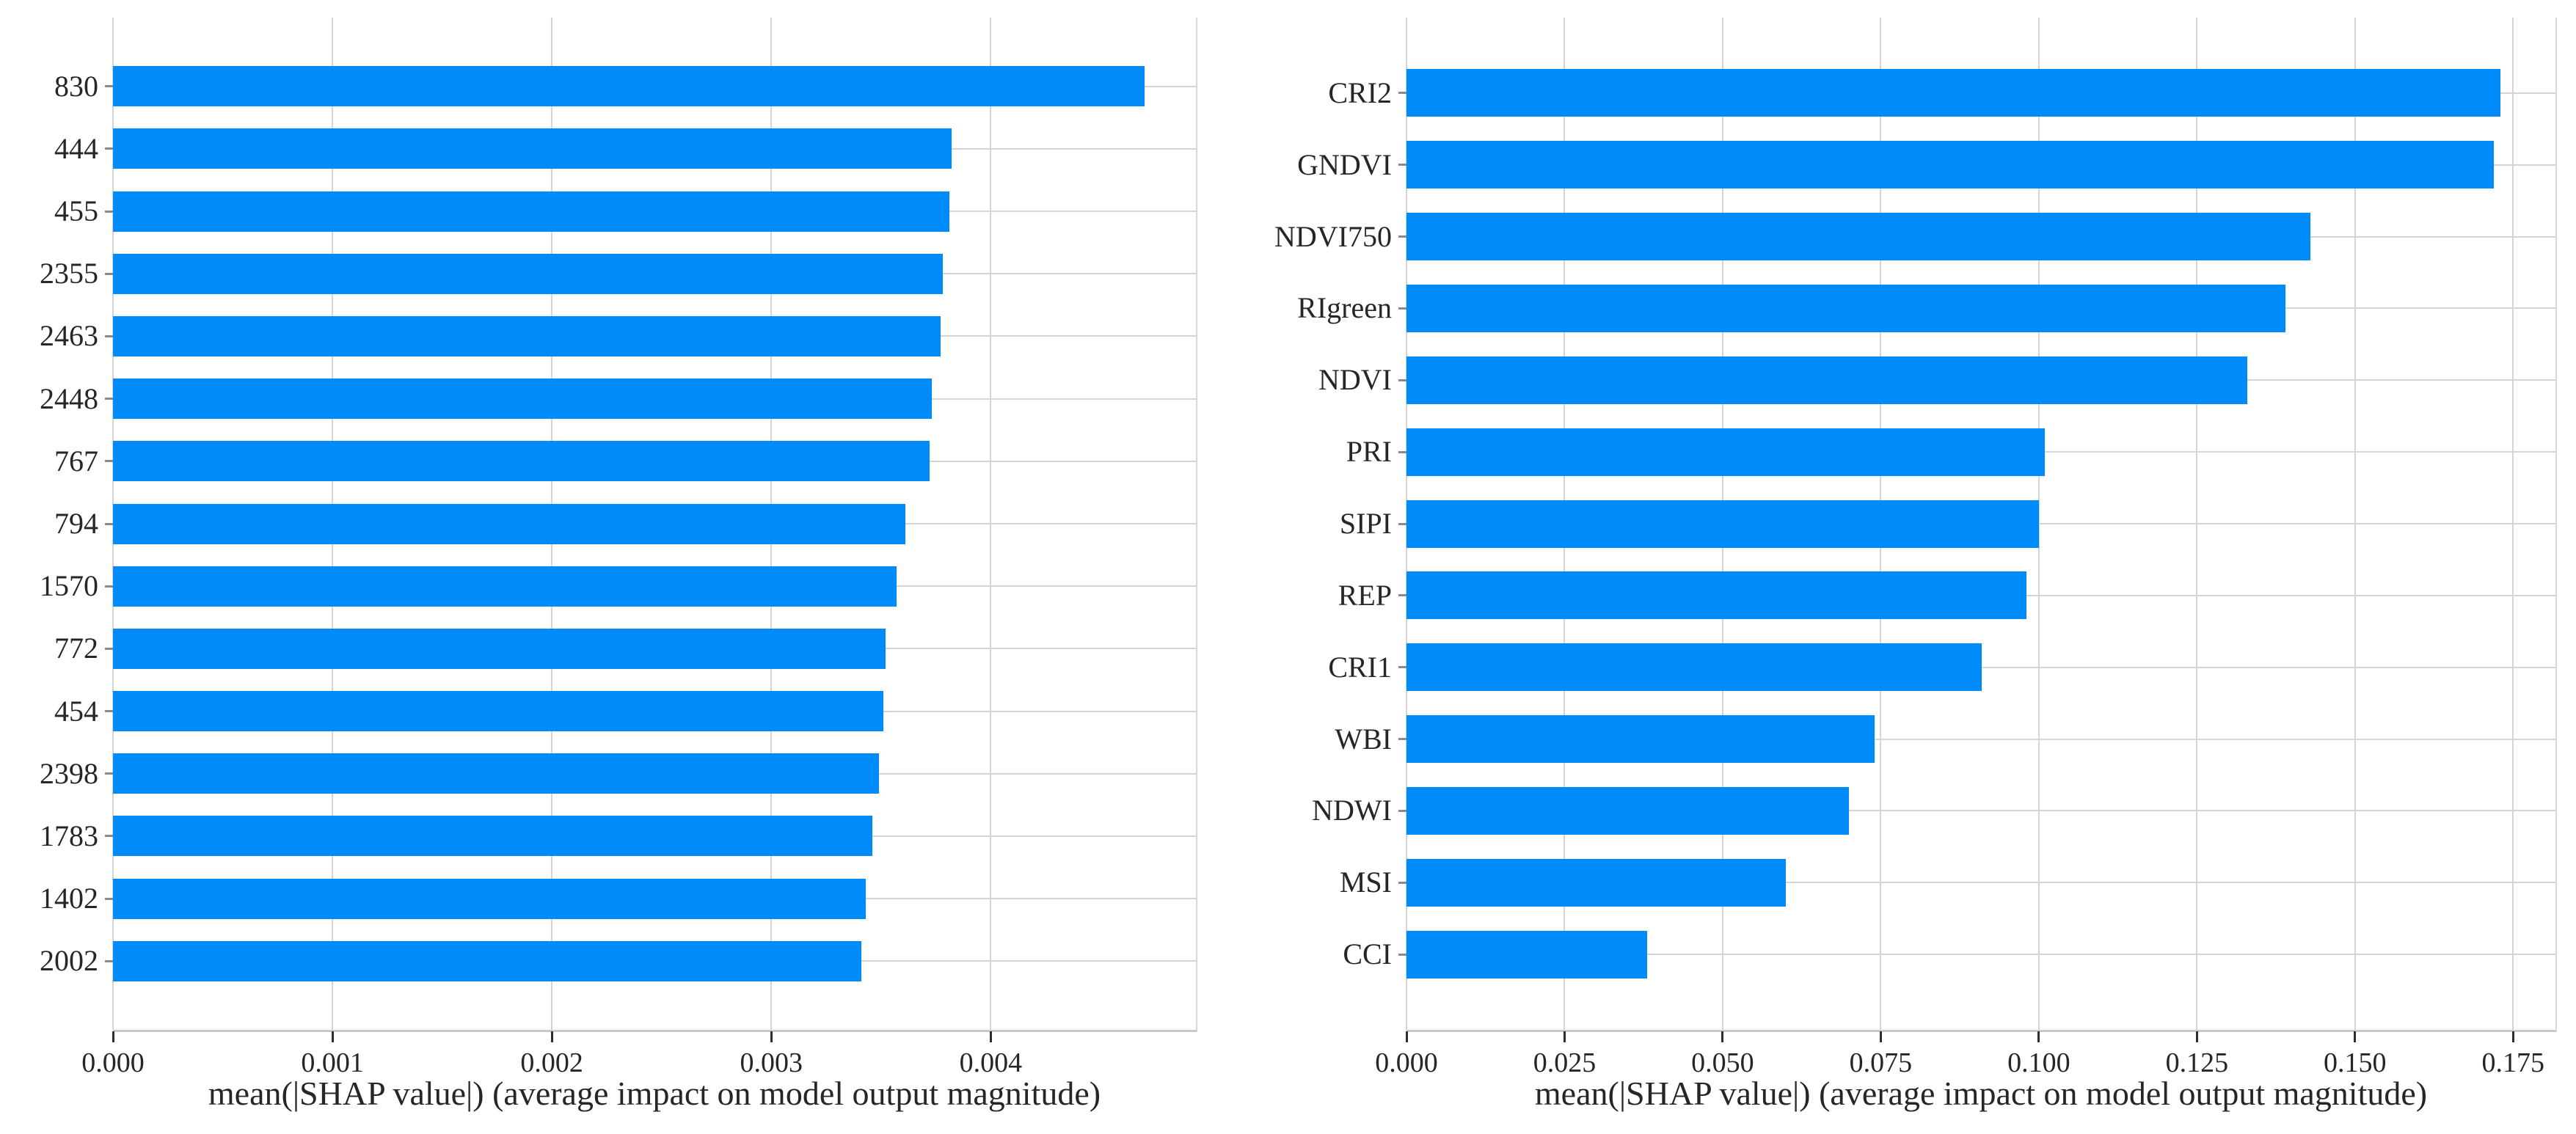  Describe the element at coordinates (76, 648) in the screenshot. I see `y-tick-label: 772` at that location.